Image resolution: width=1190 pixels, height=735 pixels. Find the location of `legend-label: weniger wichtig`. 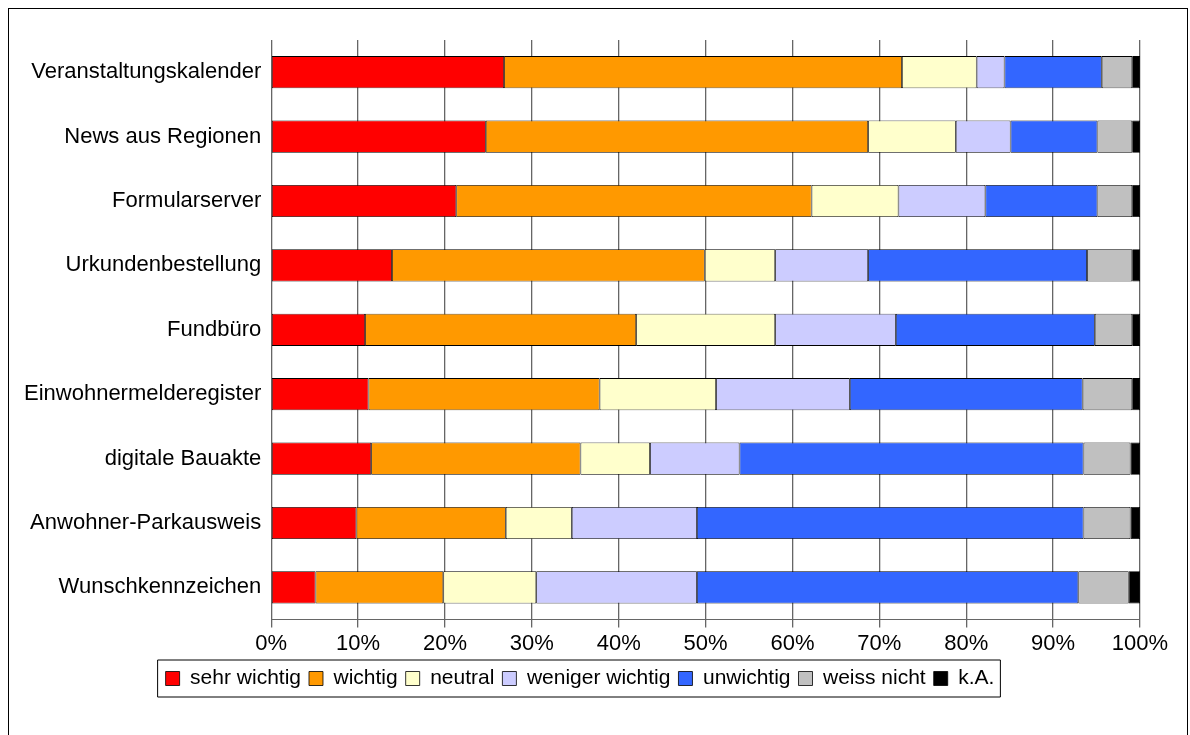

legend-label: weniger wichtig is located at coordinates (598, 677).